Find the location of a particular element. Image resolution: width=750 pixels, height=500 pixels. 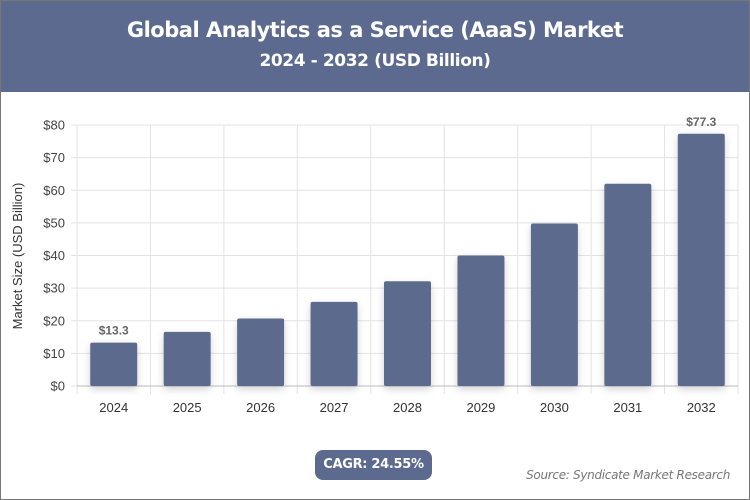

data-label: $13.3 is located at coordinates (114, 331).